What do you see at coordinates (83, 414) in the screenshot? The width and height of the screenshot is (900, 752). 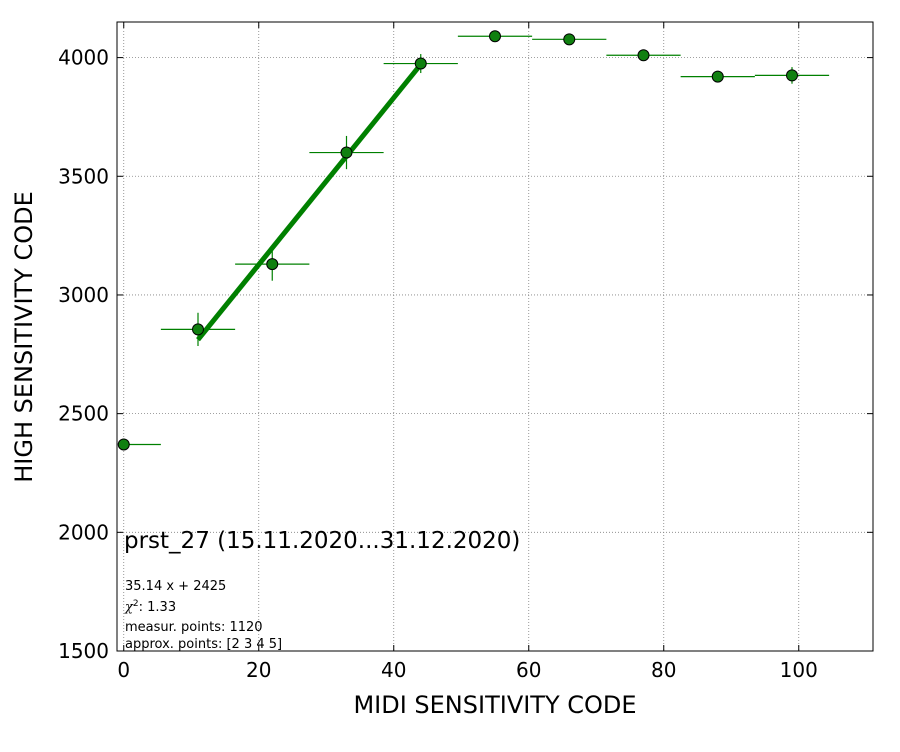 I see `y-tick-label: 2500` at bounding box center [83, 414].